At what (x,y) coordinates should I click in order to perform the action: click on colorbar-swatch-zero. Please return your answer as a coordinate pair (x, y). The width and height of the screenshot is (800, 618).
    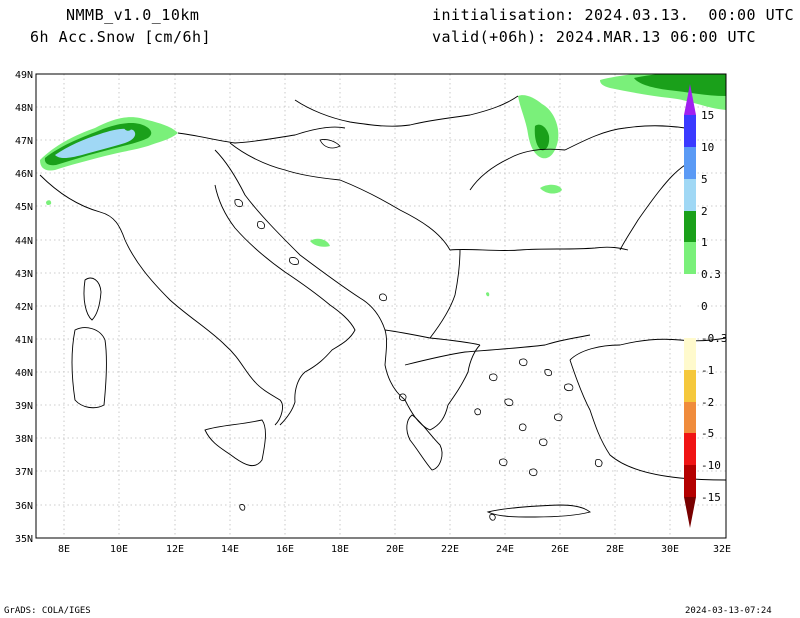
    Looking at the image, I should click on (690, 306).